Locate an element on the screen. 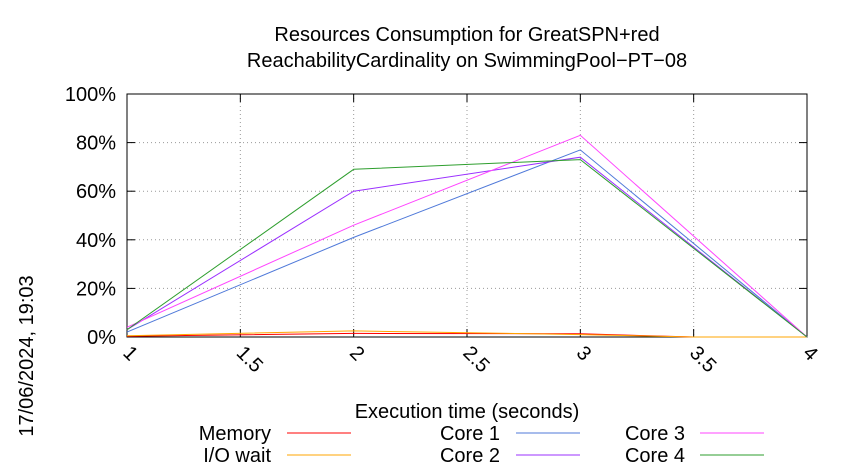  x-tick-label: 3.5 is located at coordinates (702, 359).